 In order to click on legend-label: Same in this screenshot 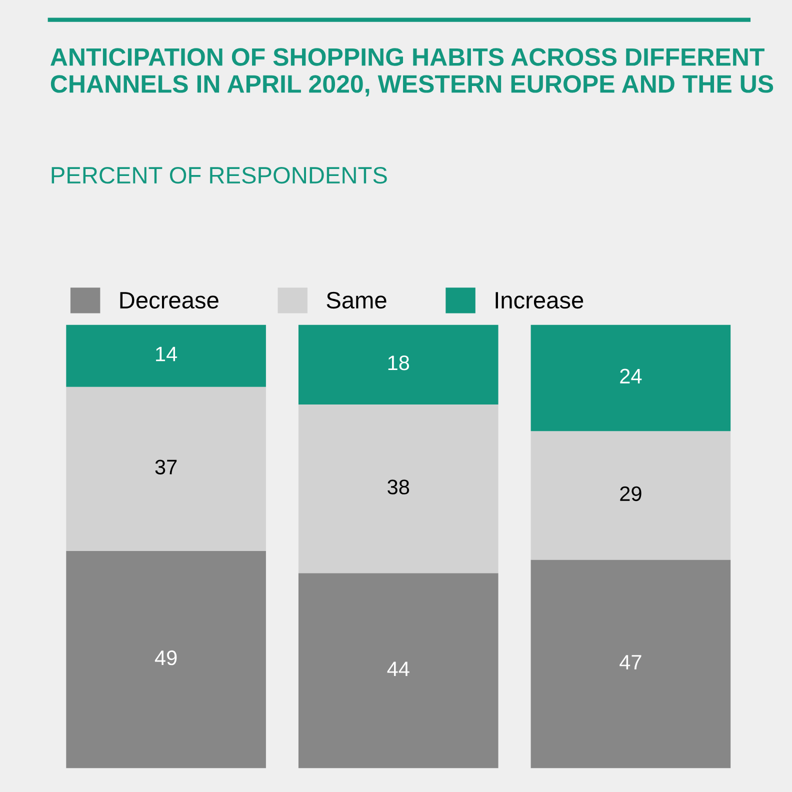, I will do `click(356, 300)`.